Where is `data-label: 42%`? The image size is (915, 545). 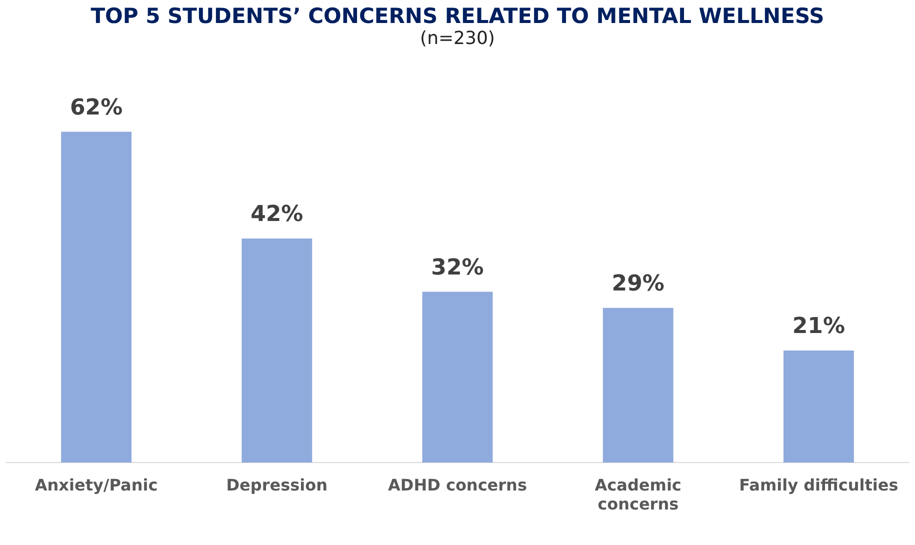 data-label: 42% is located at coordinates (277, 215).